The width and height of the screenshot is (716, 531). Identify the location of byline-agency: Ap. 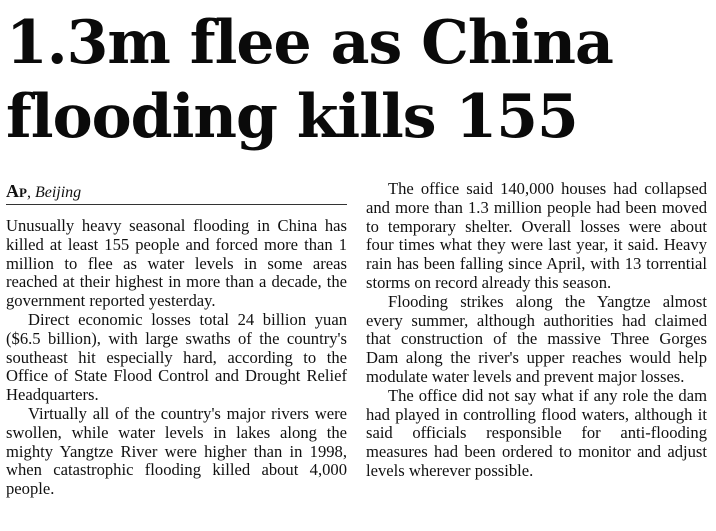
(16, 191).